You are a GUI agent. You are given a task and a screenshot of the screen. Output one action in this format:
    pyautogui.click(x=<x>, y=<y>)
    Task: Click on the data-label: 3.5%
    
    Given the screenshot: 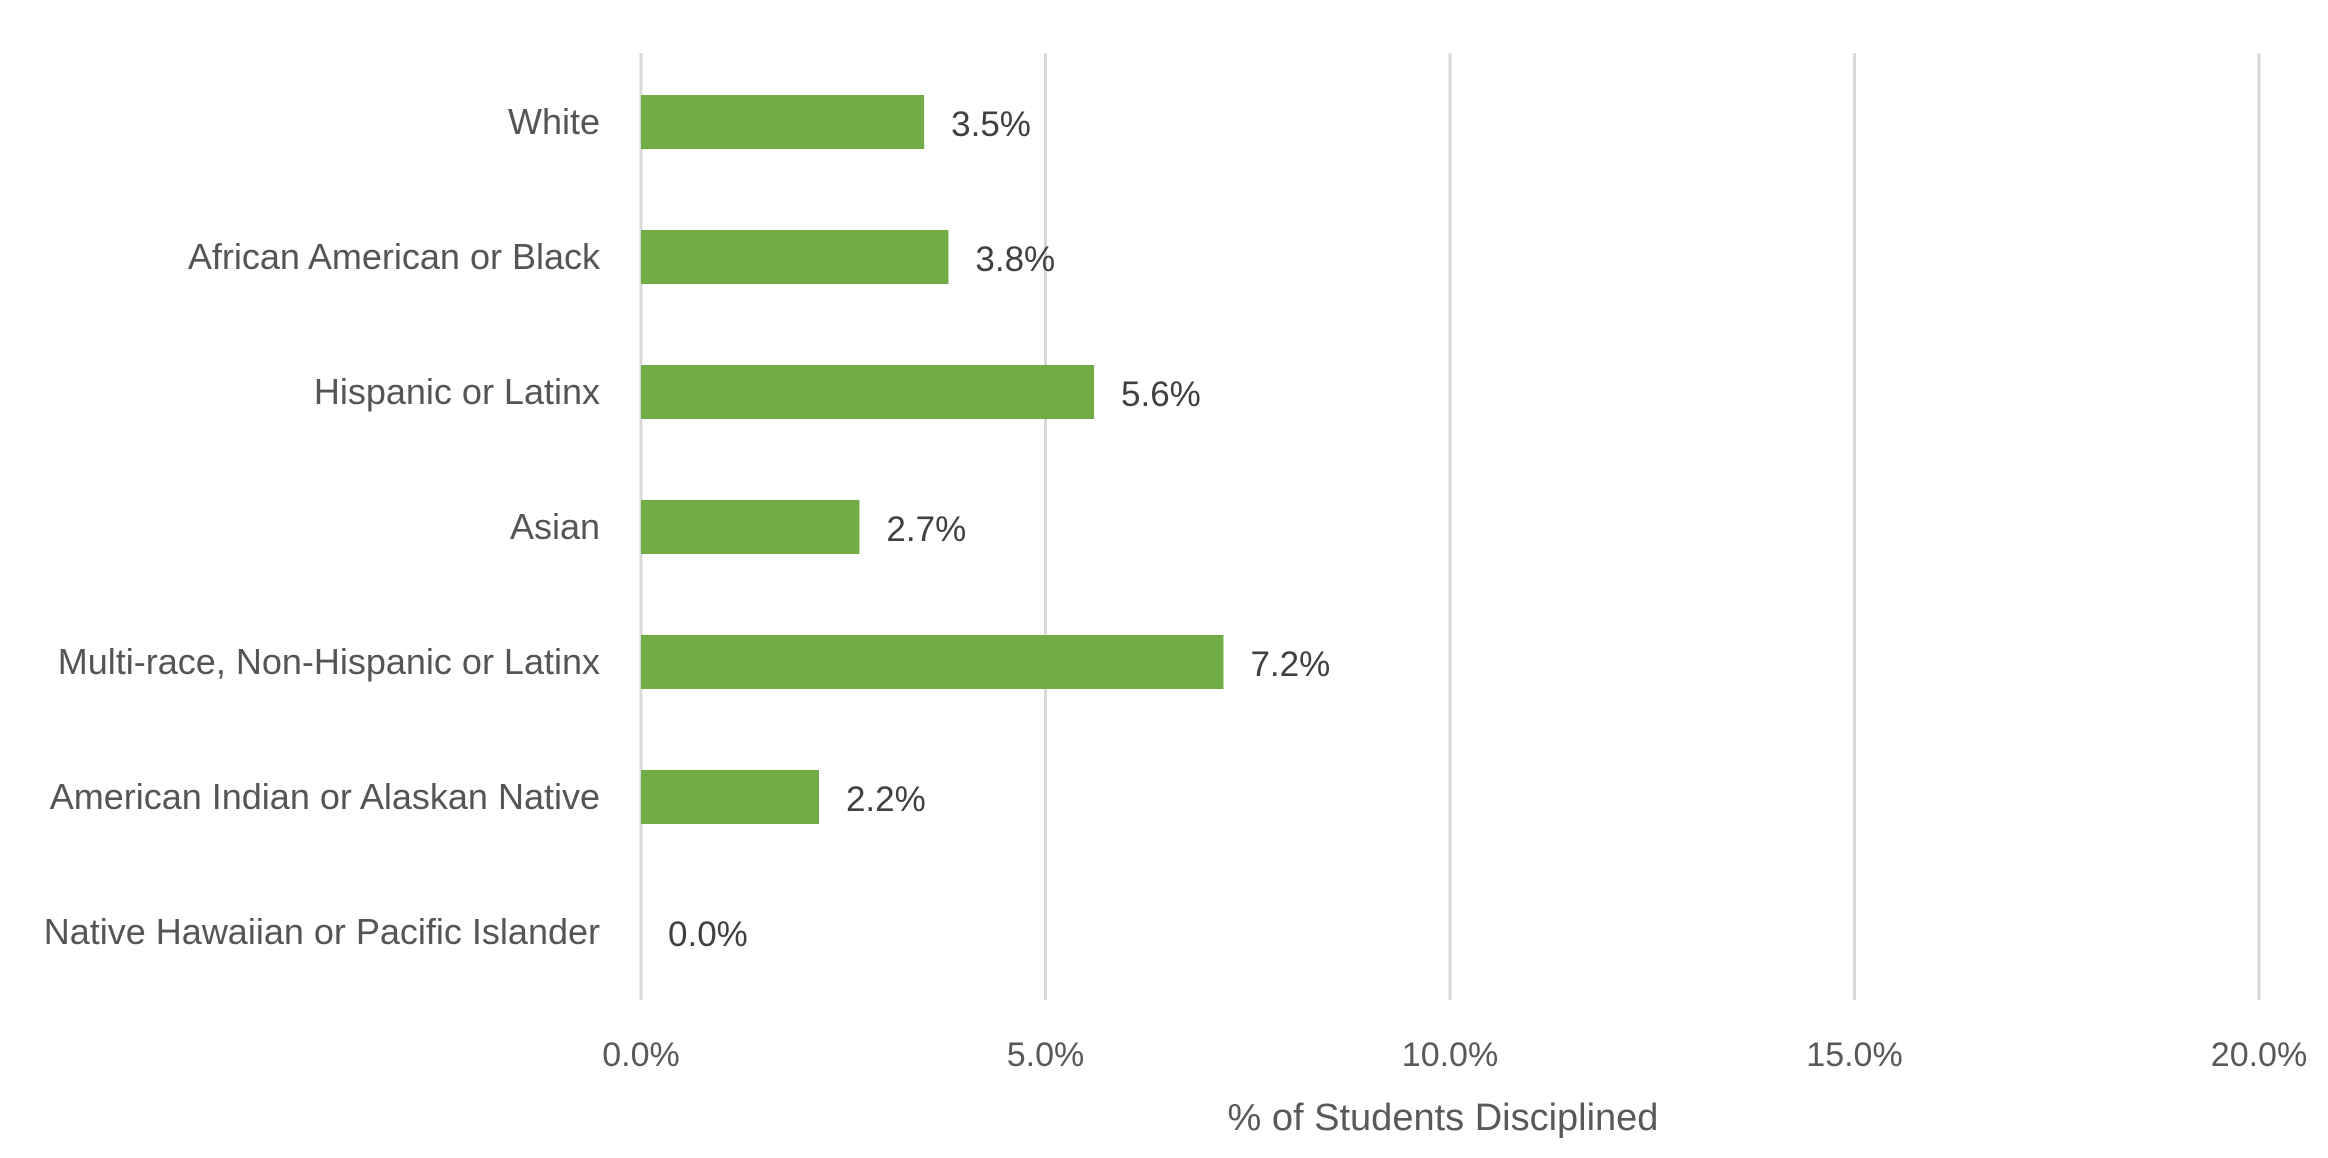 What is the action you would take?
    pyautogui.click(x=991, y=124)
    